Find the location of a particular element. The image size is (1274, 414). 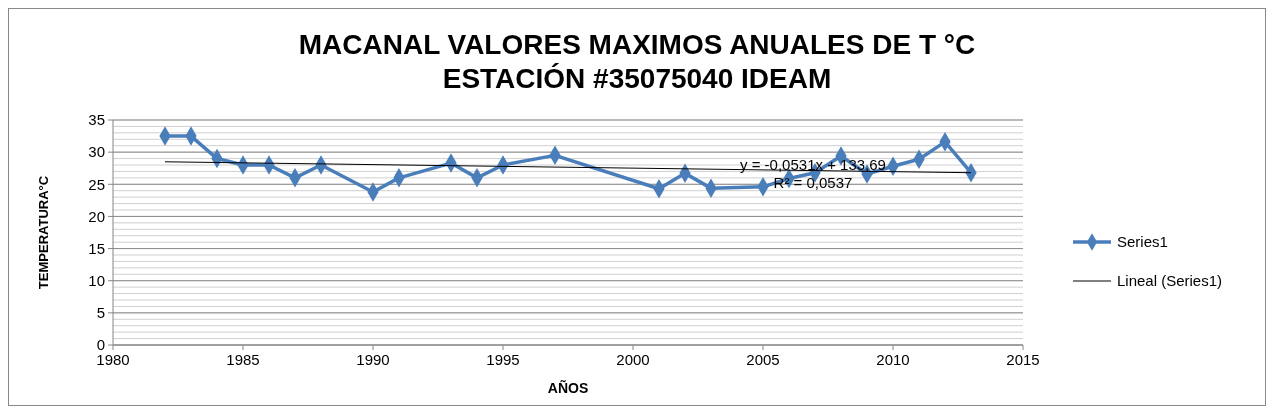

y-axis-title: TEMPERATURA°C is located at coordinates (43, 232).